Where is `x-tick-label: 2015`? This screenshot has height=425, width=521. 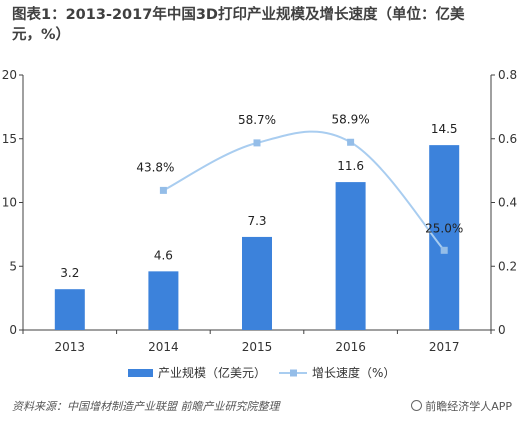 x-tick-label: 2015 is located at coordinates (257, 347).